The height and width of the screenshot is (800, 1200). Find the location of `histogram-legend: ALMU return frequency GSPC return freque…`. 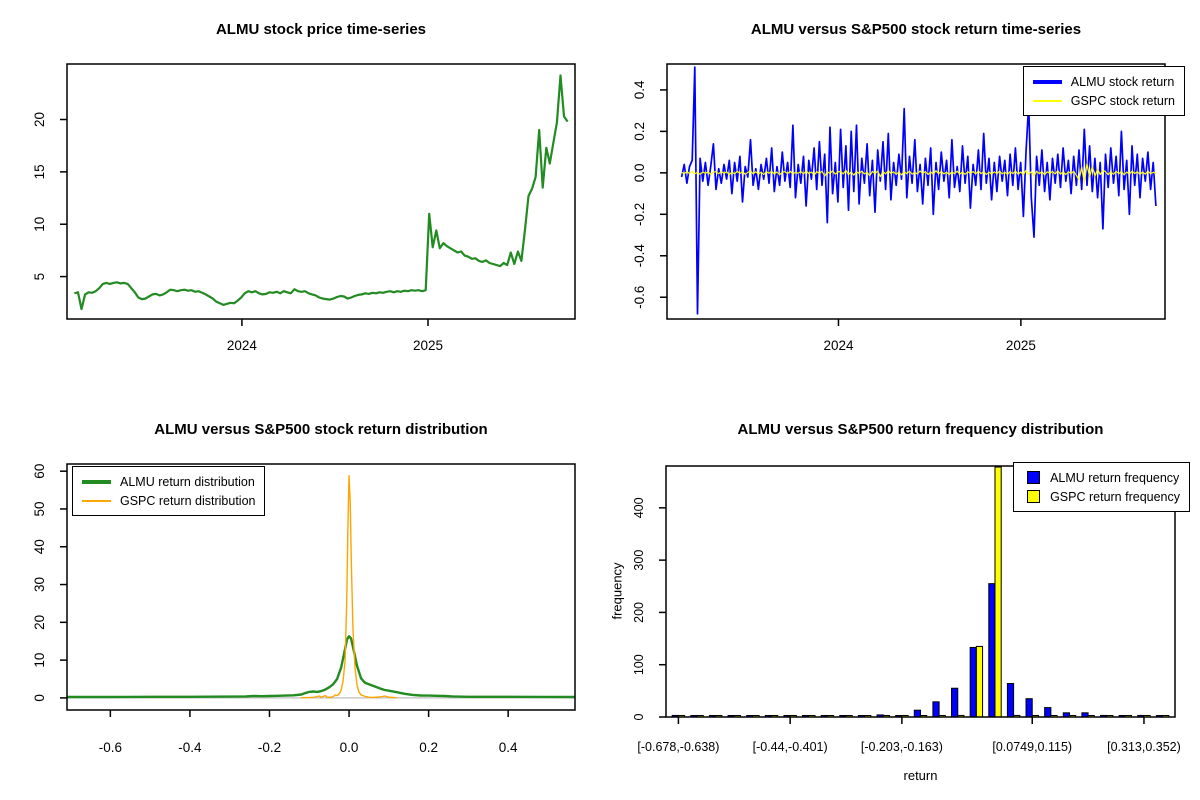

histogram-legend: ALMU return frequency GSPC return freque… is located at coordinates (1101, 487).